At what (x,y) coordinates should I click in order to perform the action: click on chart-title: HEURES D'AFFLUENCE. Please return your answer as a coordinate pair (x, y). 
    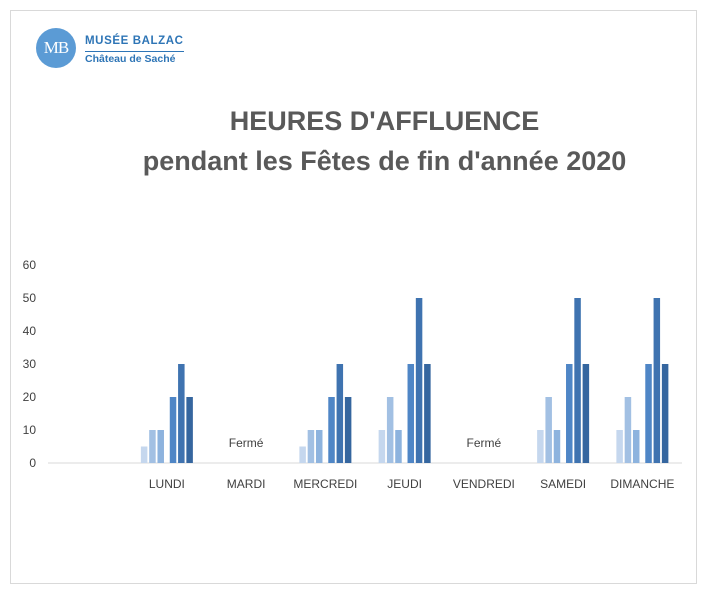
    Looking at the image, I should click on (384, 121).